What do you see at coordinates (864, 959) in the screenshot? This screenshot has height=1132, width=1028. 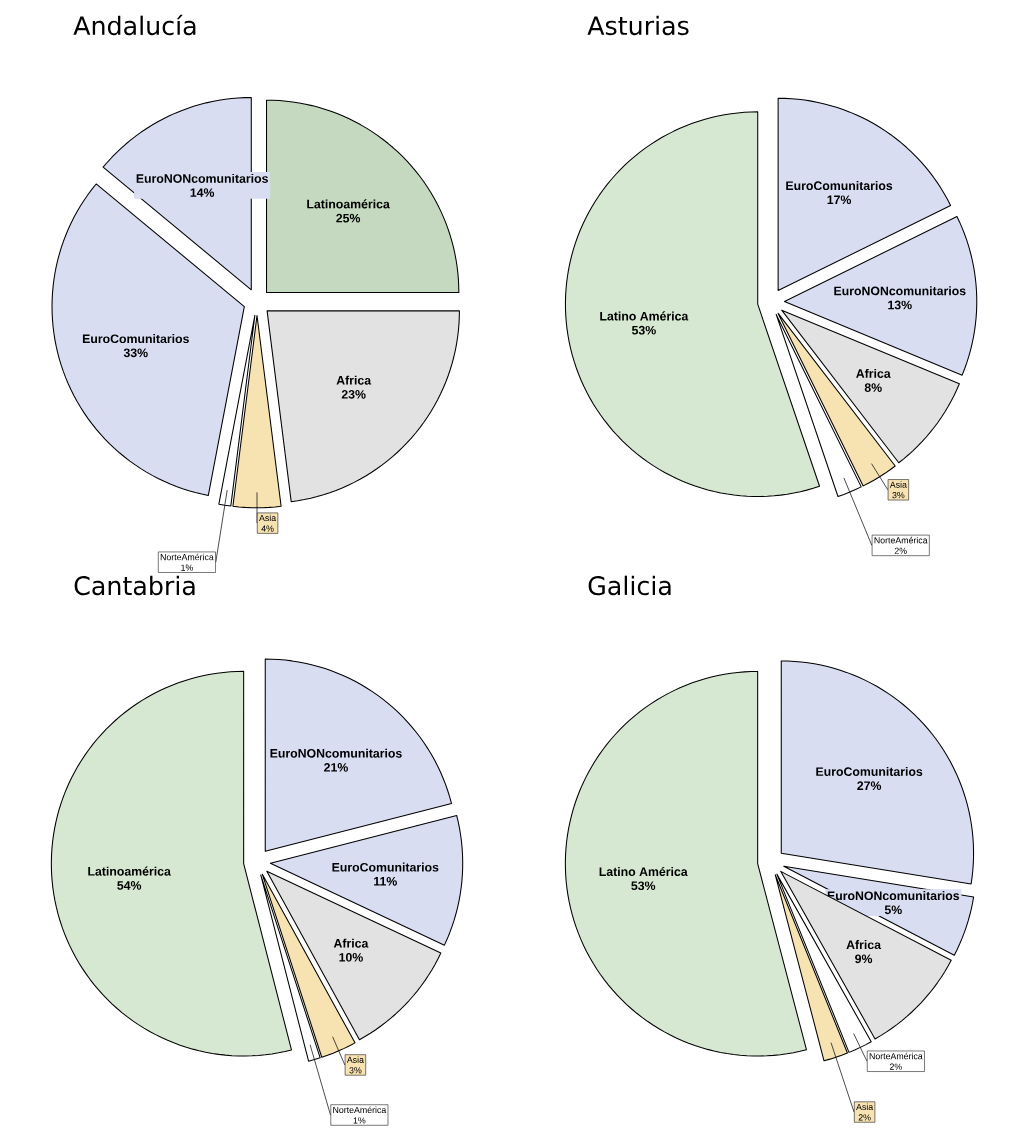 I see `data-label: 9%` at bounding box center [864, 959].